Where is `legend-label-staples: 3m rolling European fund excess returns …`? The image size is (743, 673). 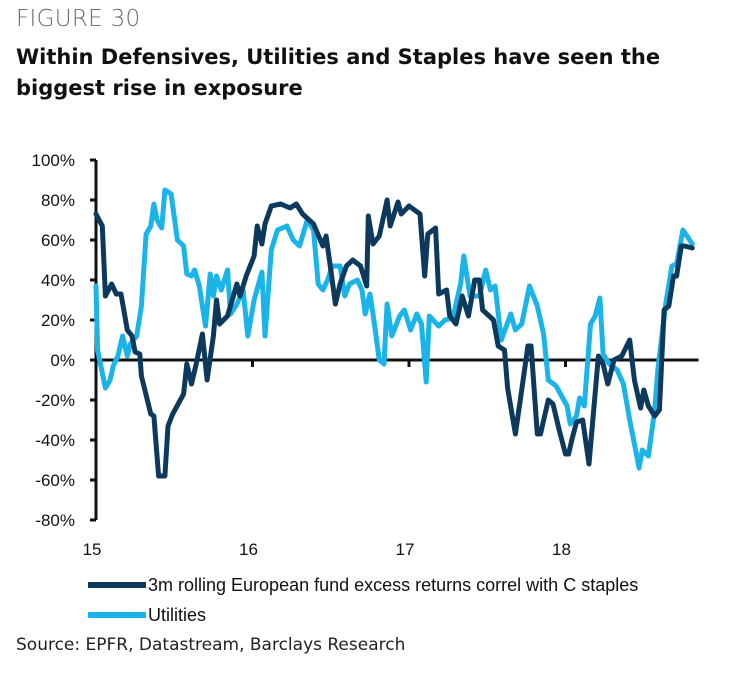 legend-label-staples: 3m rolling European fund excess returns … is located at coordinates (393, 584).